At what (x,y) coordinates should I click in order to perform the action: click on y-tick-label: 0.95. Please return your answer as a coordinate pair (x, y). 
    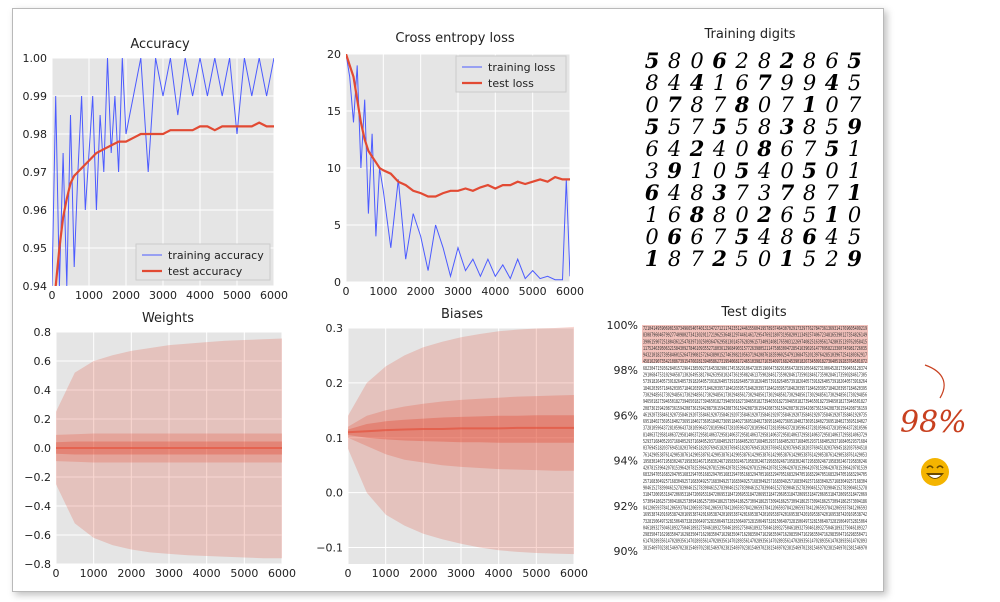
    Looking at the image, I should click on (35, 248).